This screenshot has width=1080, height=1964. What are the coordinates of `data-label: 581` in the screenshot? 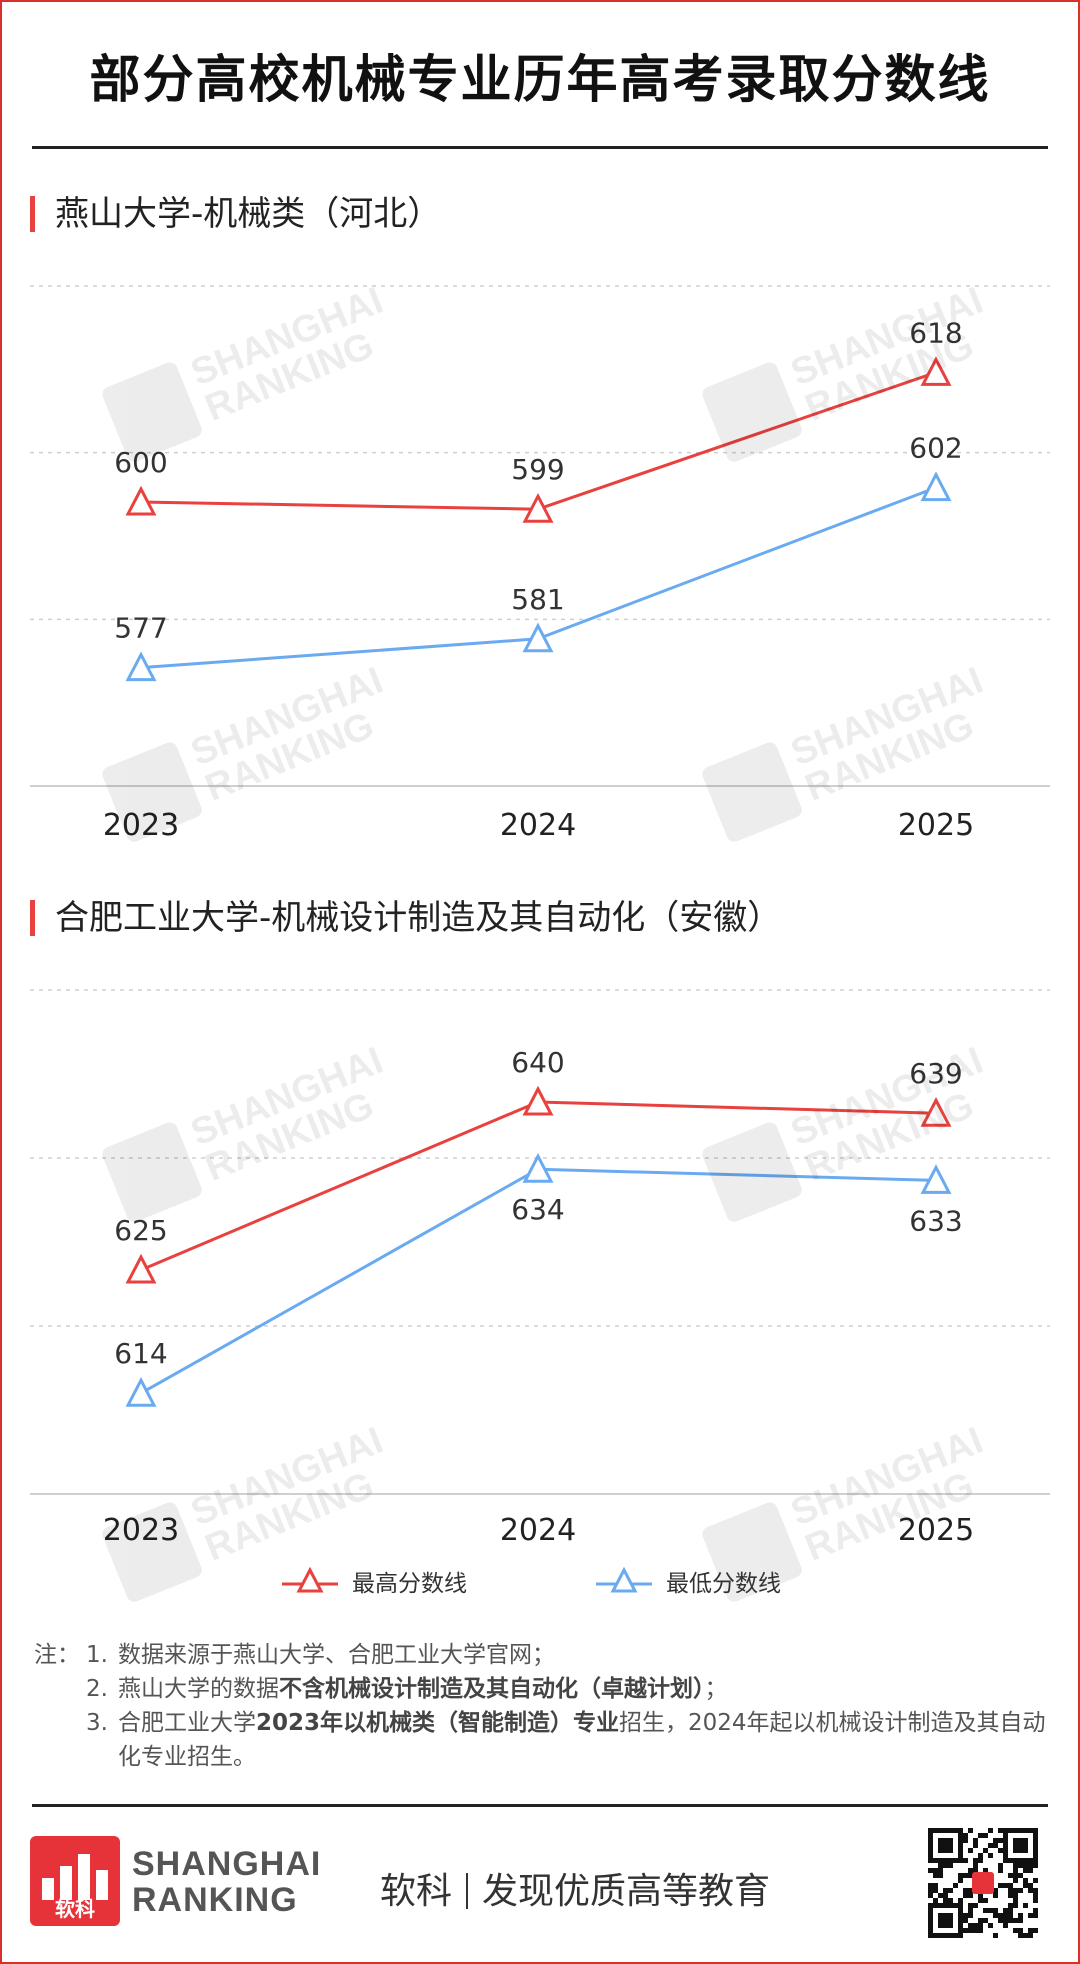 It's located at (537, 599).